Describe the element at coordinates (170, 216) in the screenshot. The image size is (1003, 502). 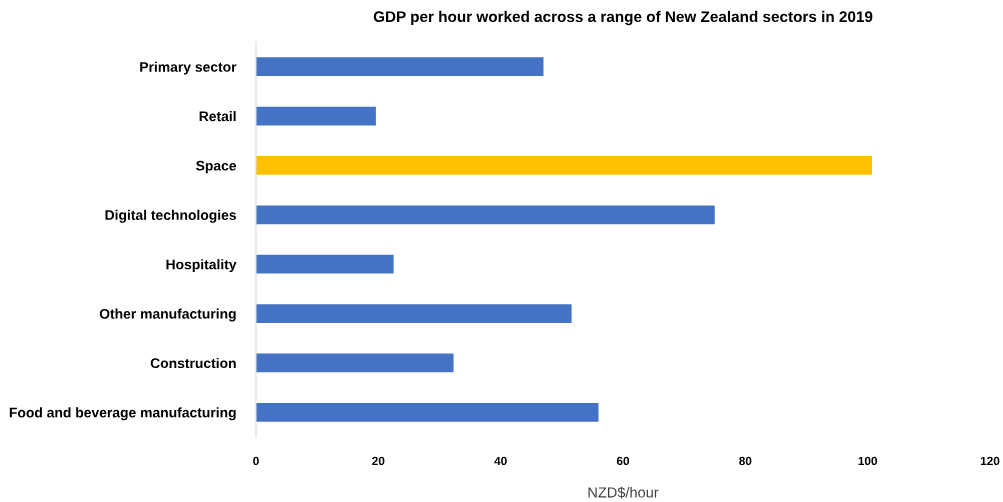
I see `y-tick-label: Digital technologies` at that location.